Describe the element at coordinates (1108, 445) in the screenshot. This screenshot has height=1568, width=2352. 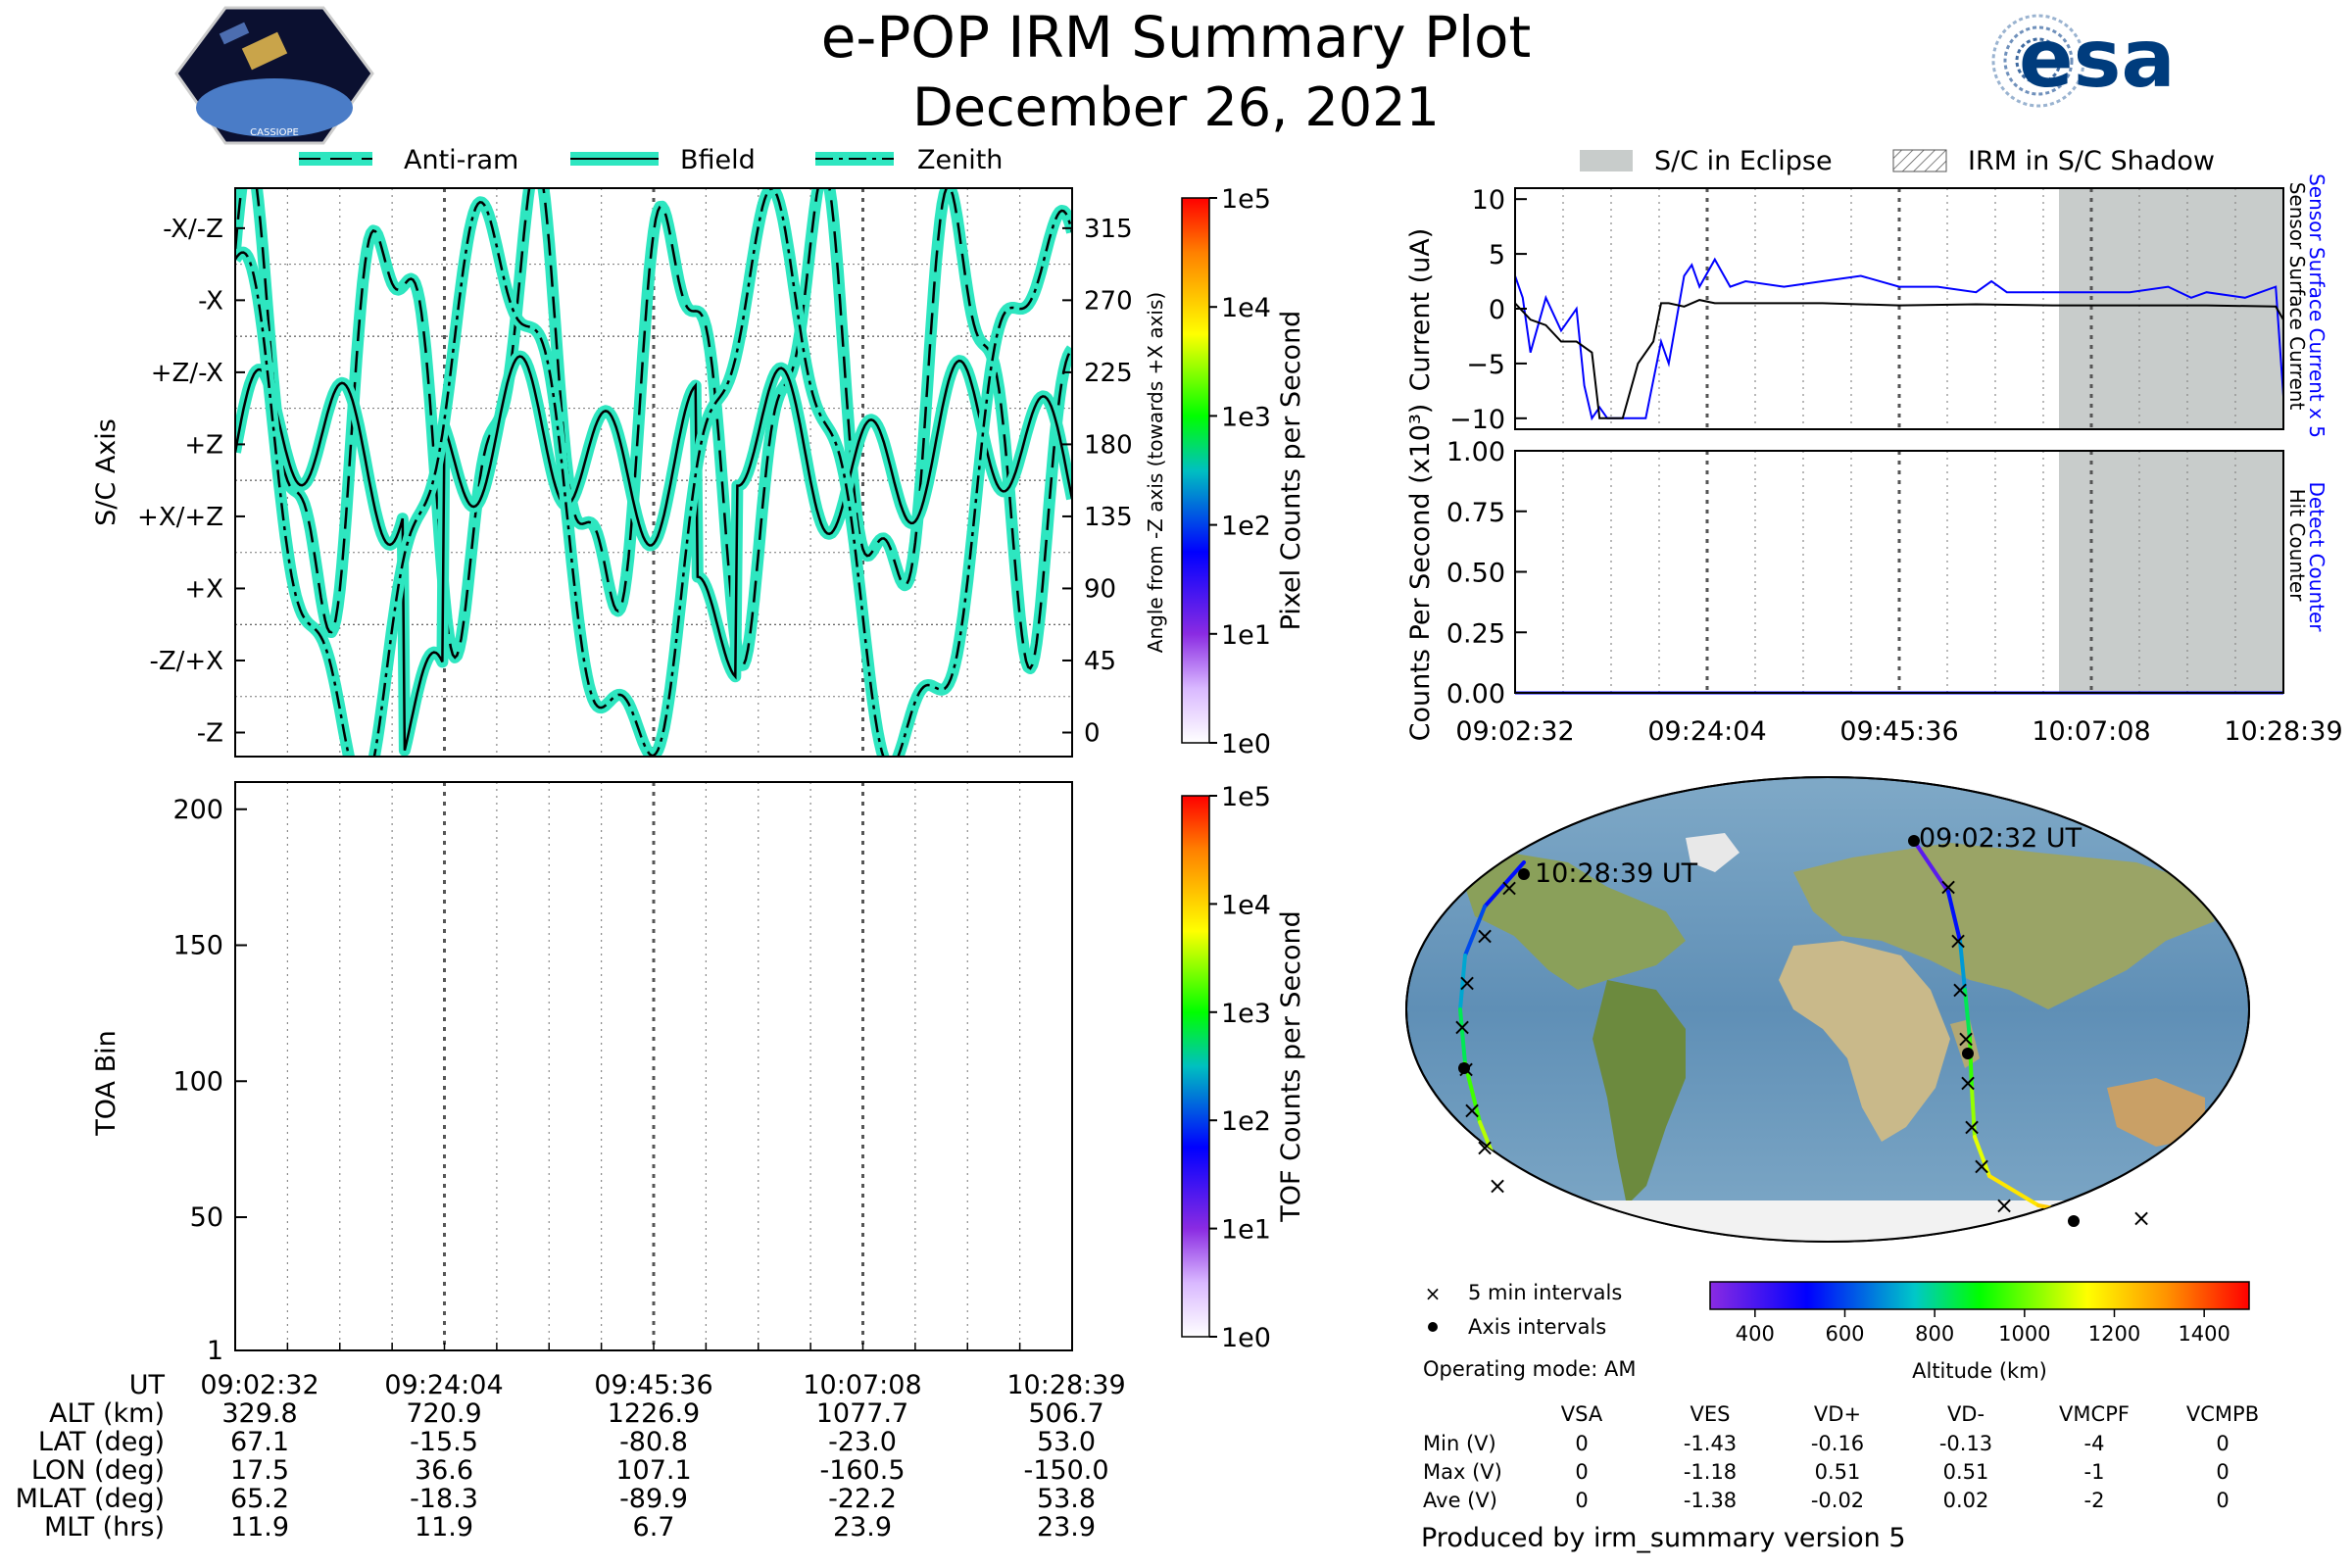
I see `angle-tick-label: 180` at that location.